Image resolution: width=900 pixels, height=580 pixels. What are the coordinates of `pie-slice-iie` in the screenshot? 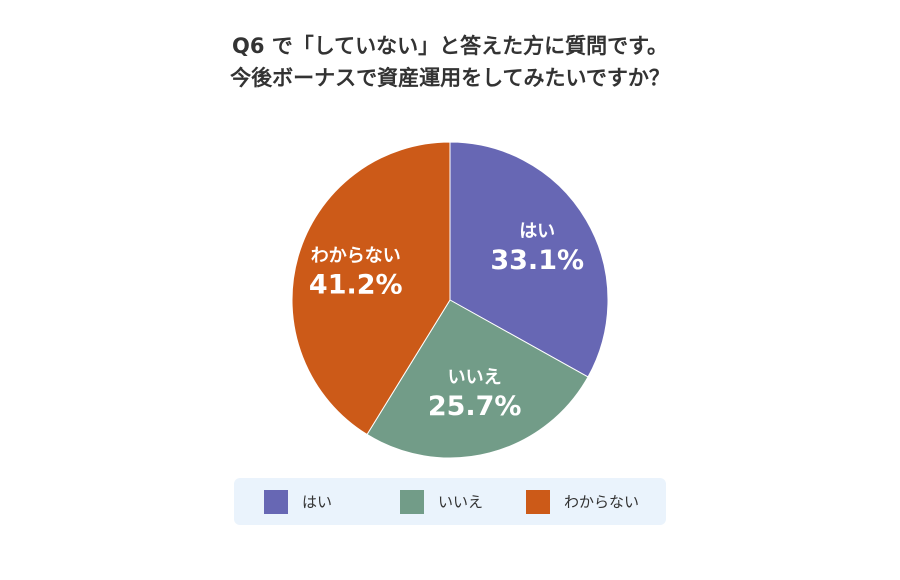 It's located at (477, 379).